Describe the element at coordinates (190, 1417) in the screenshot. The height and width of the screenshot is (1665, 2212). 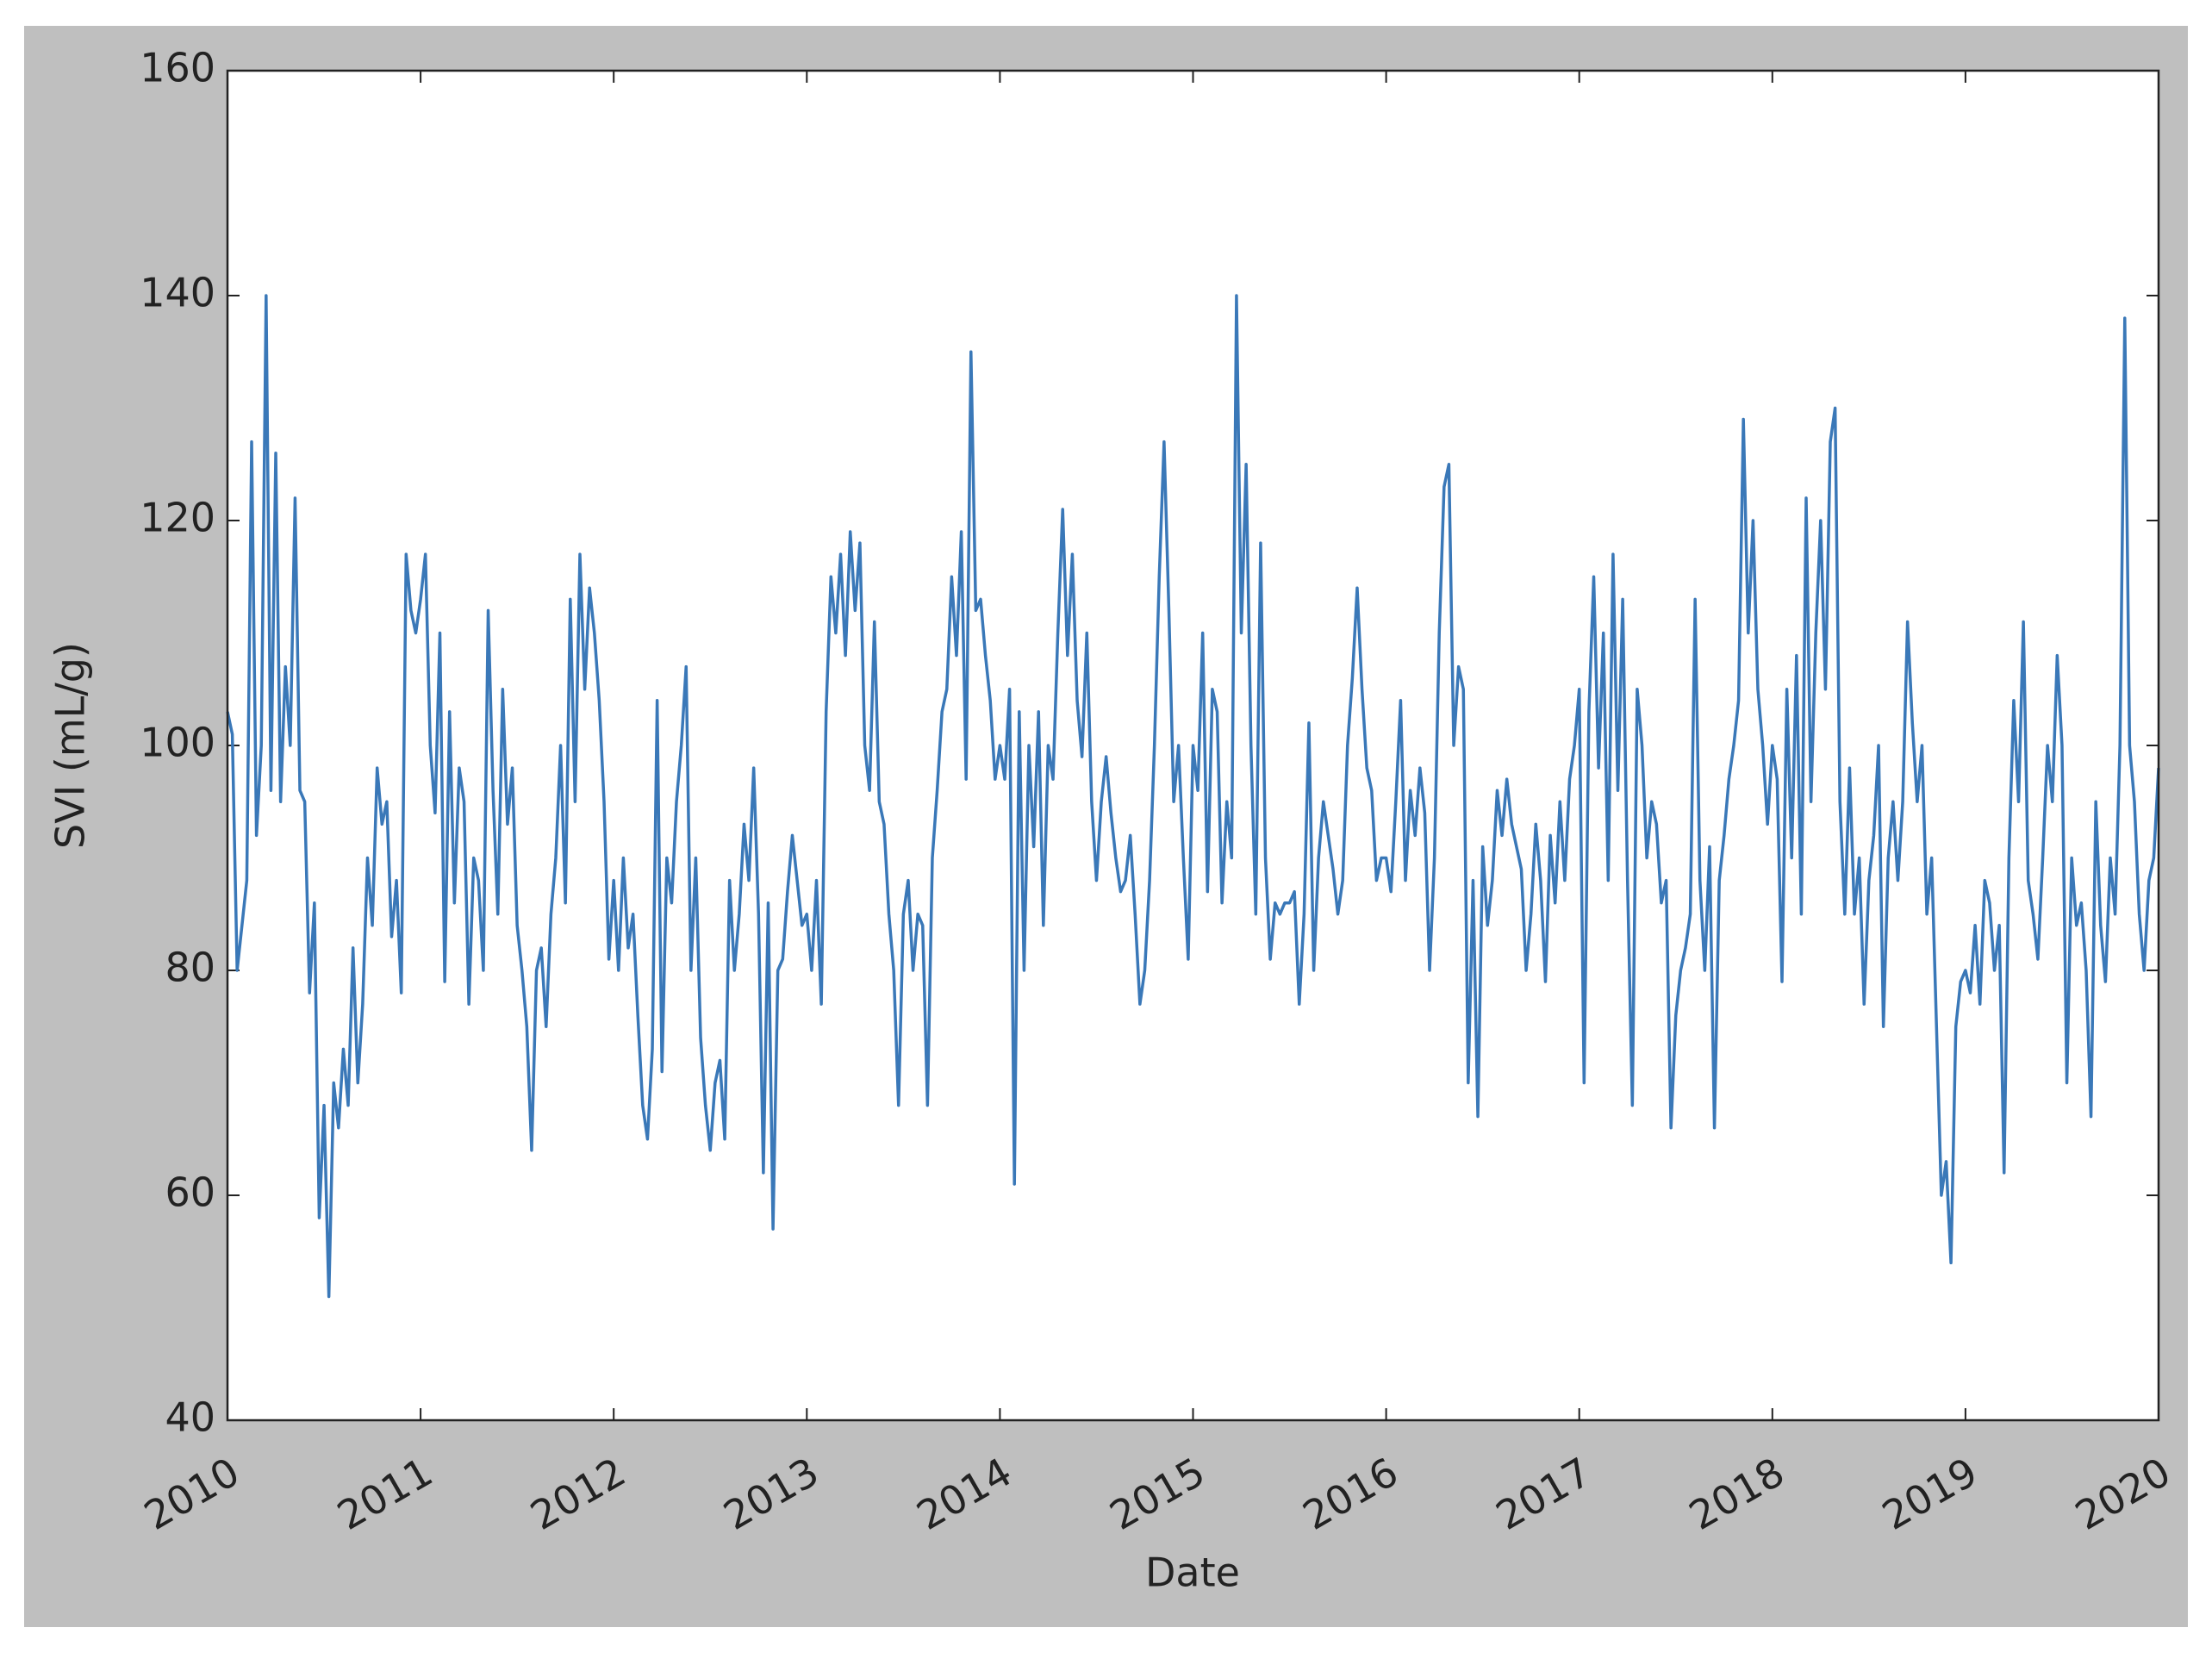
I see `y-tick-label: 40` at that location.